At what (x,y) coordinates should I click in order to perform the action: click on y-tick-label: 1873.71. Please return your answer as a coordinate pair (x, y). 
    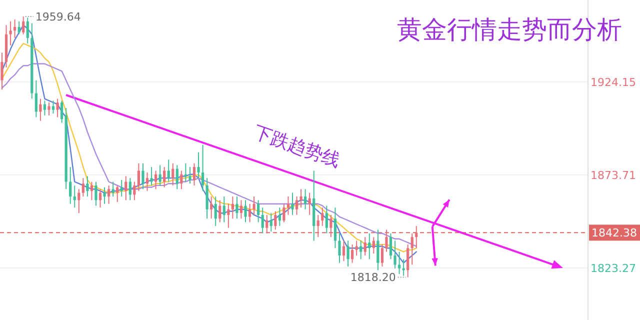
    Looking at the image, I should click on (613, 175).